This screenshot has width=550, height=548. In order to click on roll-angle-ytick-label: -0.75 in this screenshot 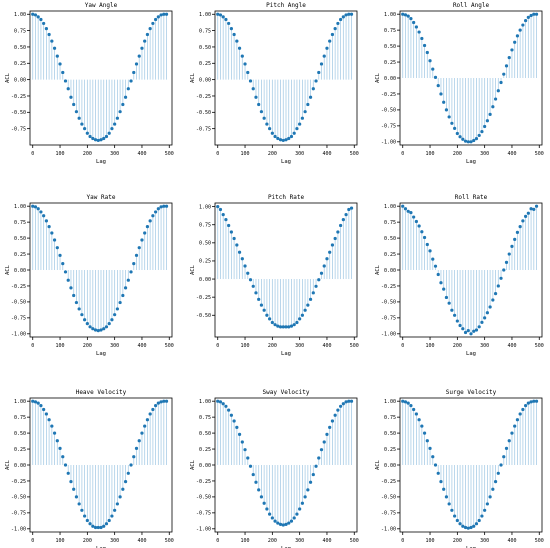, I will do `click(388, 127)`.